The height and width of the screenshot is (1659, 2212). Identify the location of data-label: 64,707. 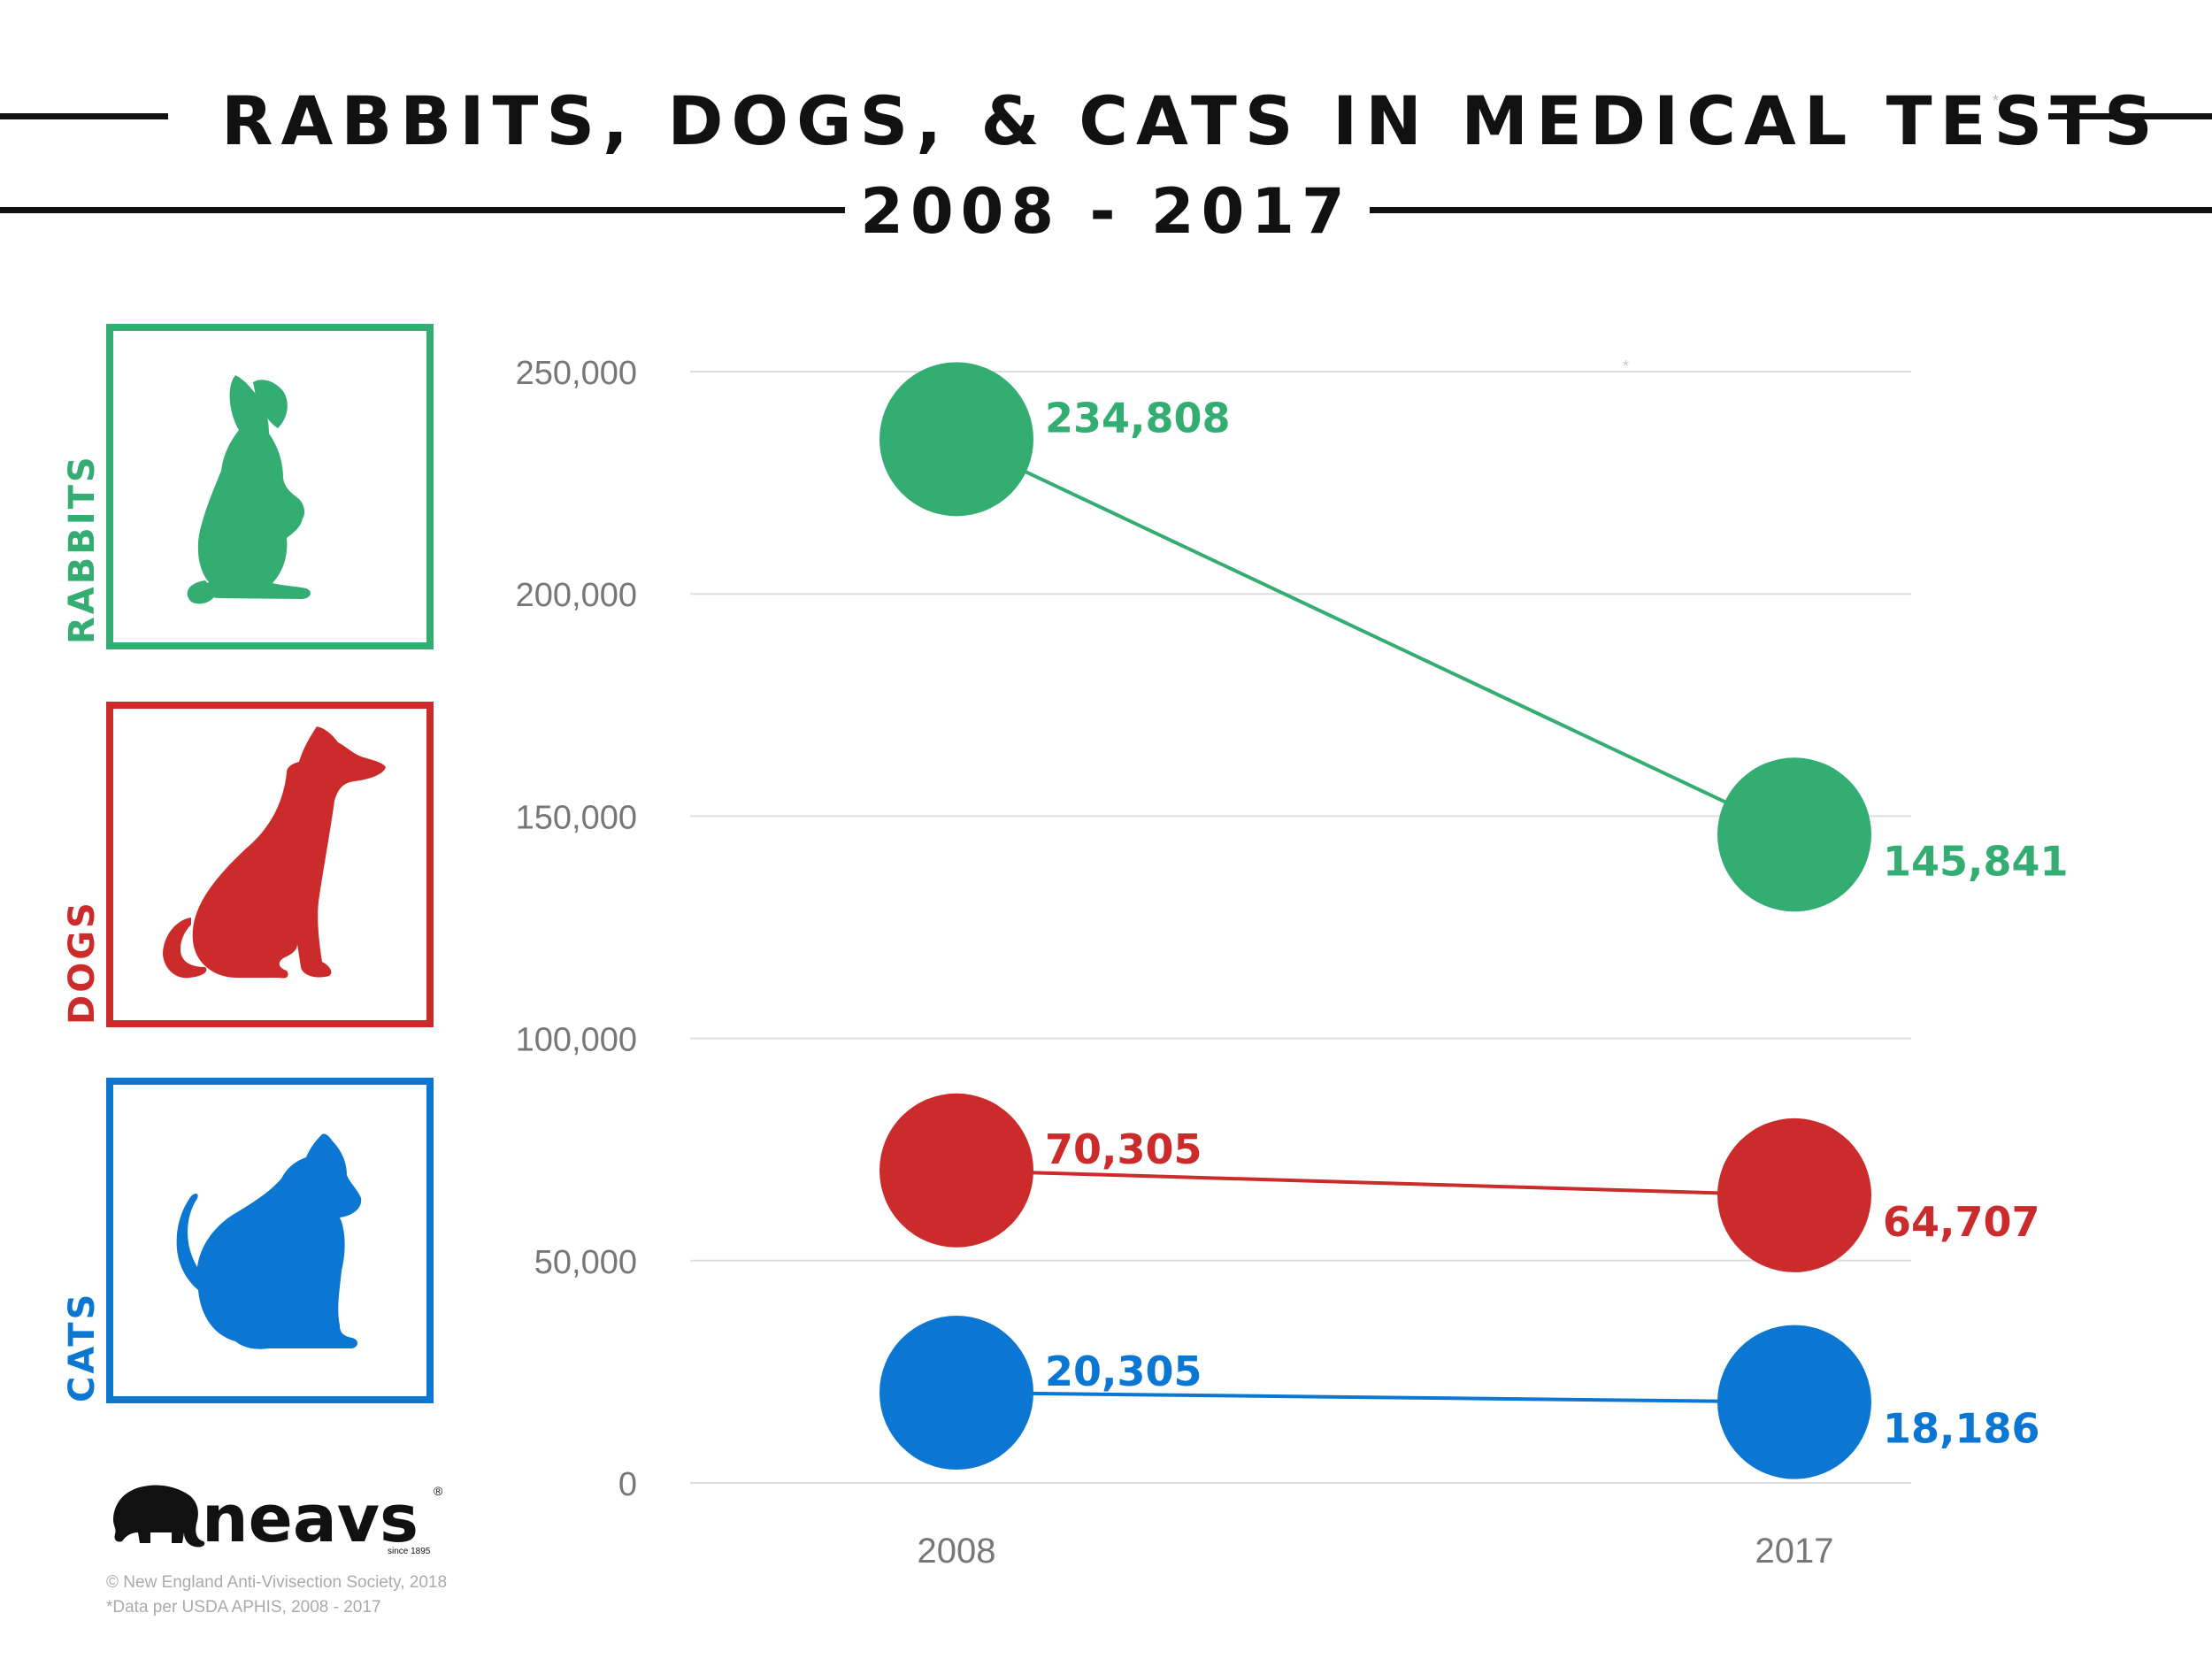
(1962, 1222).